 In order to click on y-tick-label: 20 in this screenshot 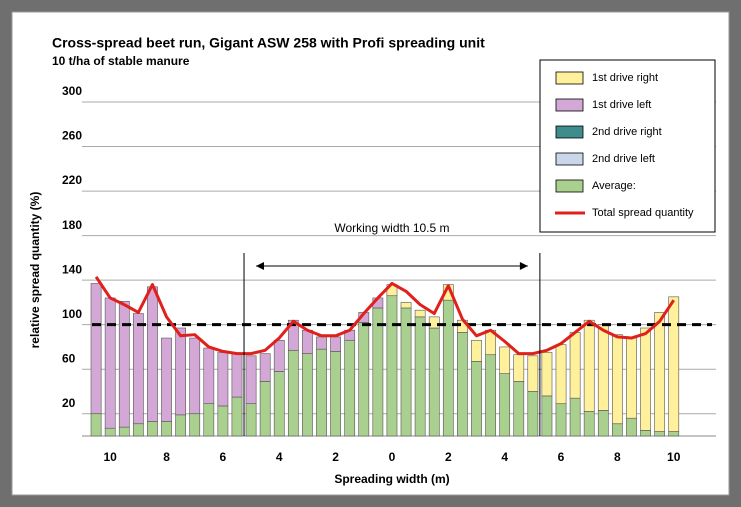, I will do `click(69, 403)`.